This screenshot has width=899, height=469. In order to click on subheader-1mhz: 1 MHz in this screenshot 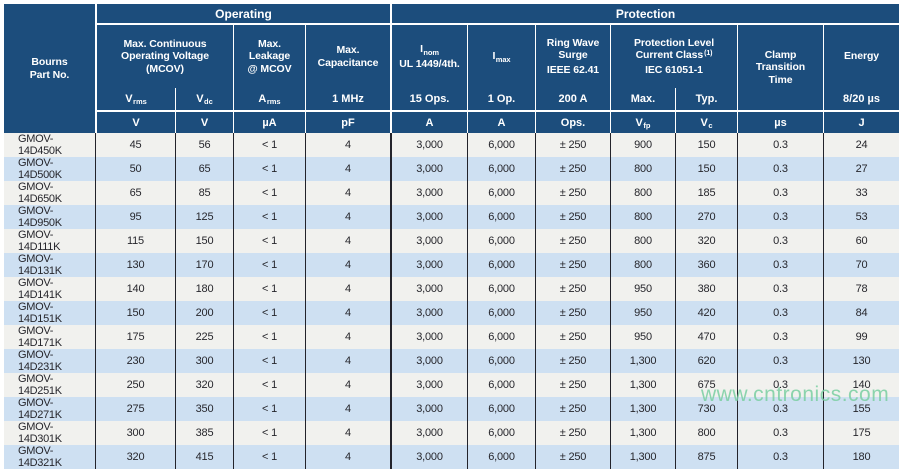, I will do `click(347, 99)`.